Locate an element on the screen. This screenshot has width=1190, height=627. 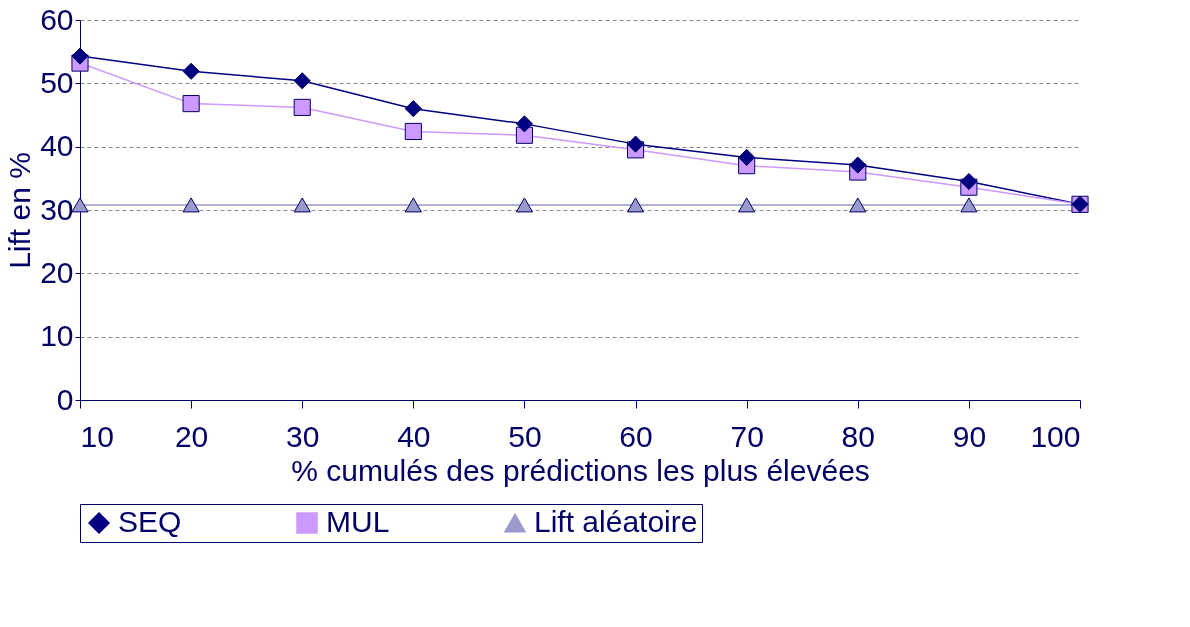
y-tick-label: 20 is located at coordinates (57, 272).